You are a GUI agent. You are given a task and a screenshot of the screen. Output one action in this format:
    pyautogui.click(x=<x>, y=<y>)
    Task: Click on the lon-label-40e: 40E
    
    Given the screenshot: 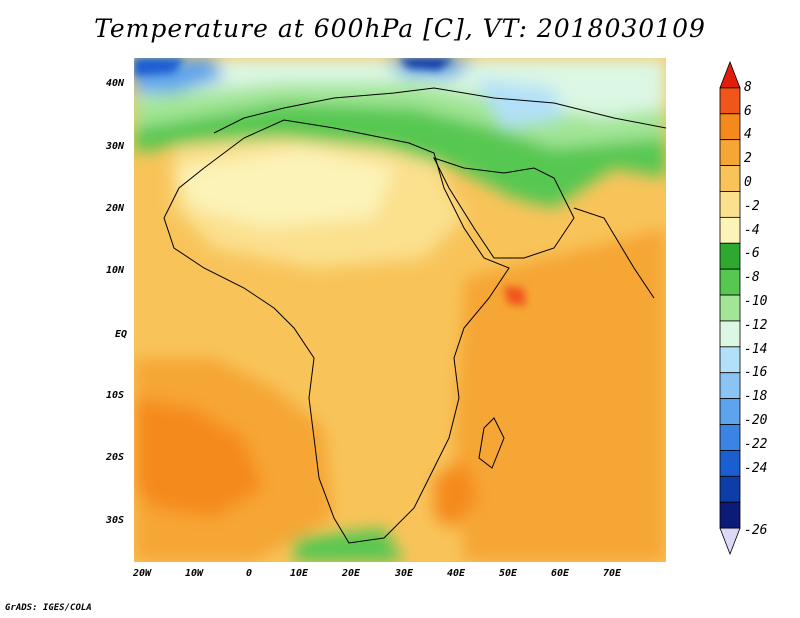 What is the action you would take?
    pyautogui.click(x=456, y=573)
    